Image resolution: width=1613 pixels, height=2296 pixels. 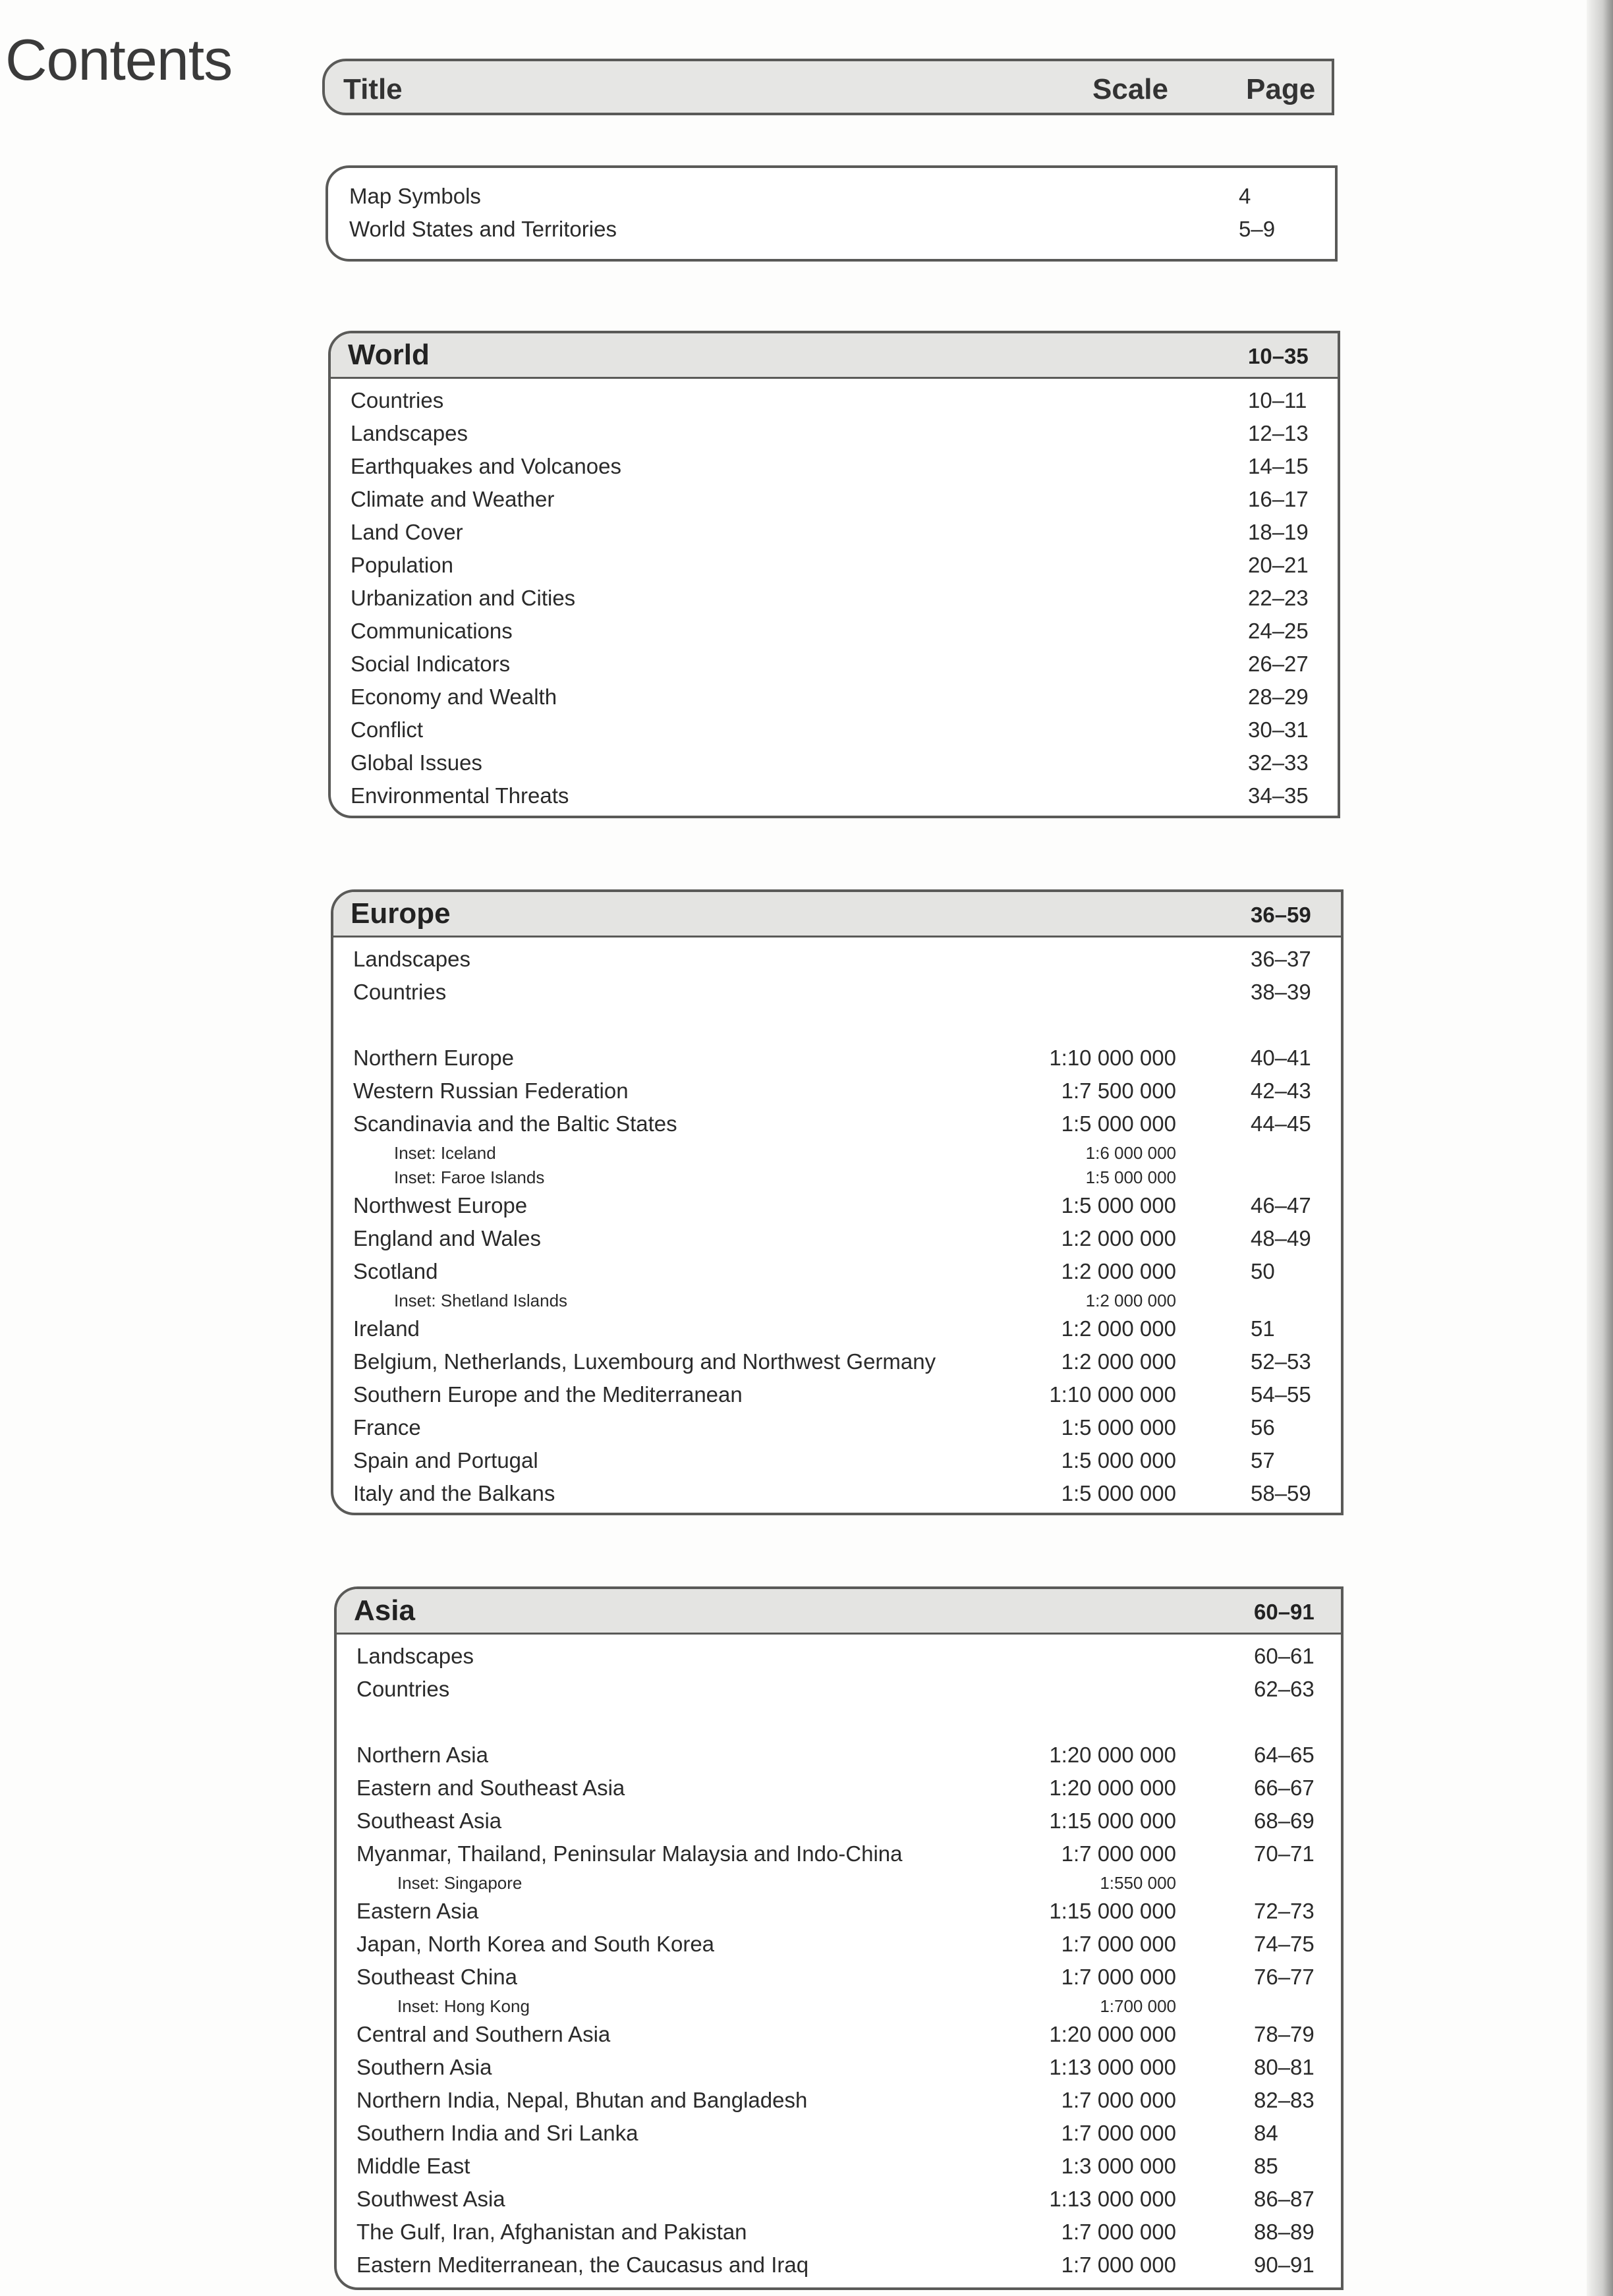 I want to click on entry-title: Southern Europe and the Mediterranean, so click(x=548, y=1394).